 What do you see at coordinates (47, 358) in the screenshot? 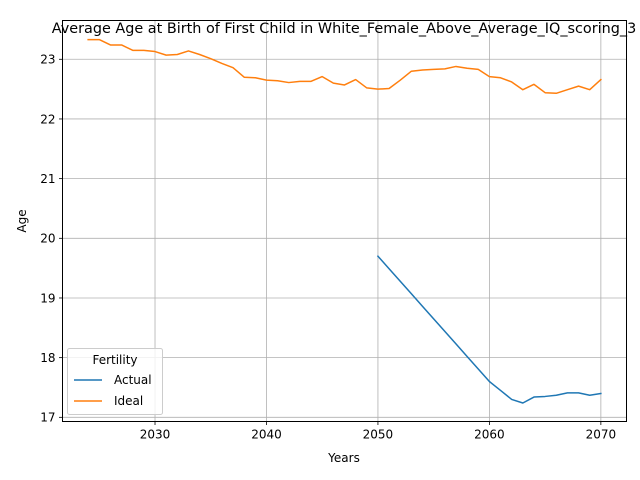
I see `y-tick-label: 18` at bounding box center [47, 358].